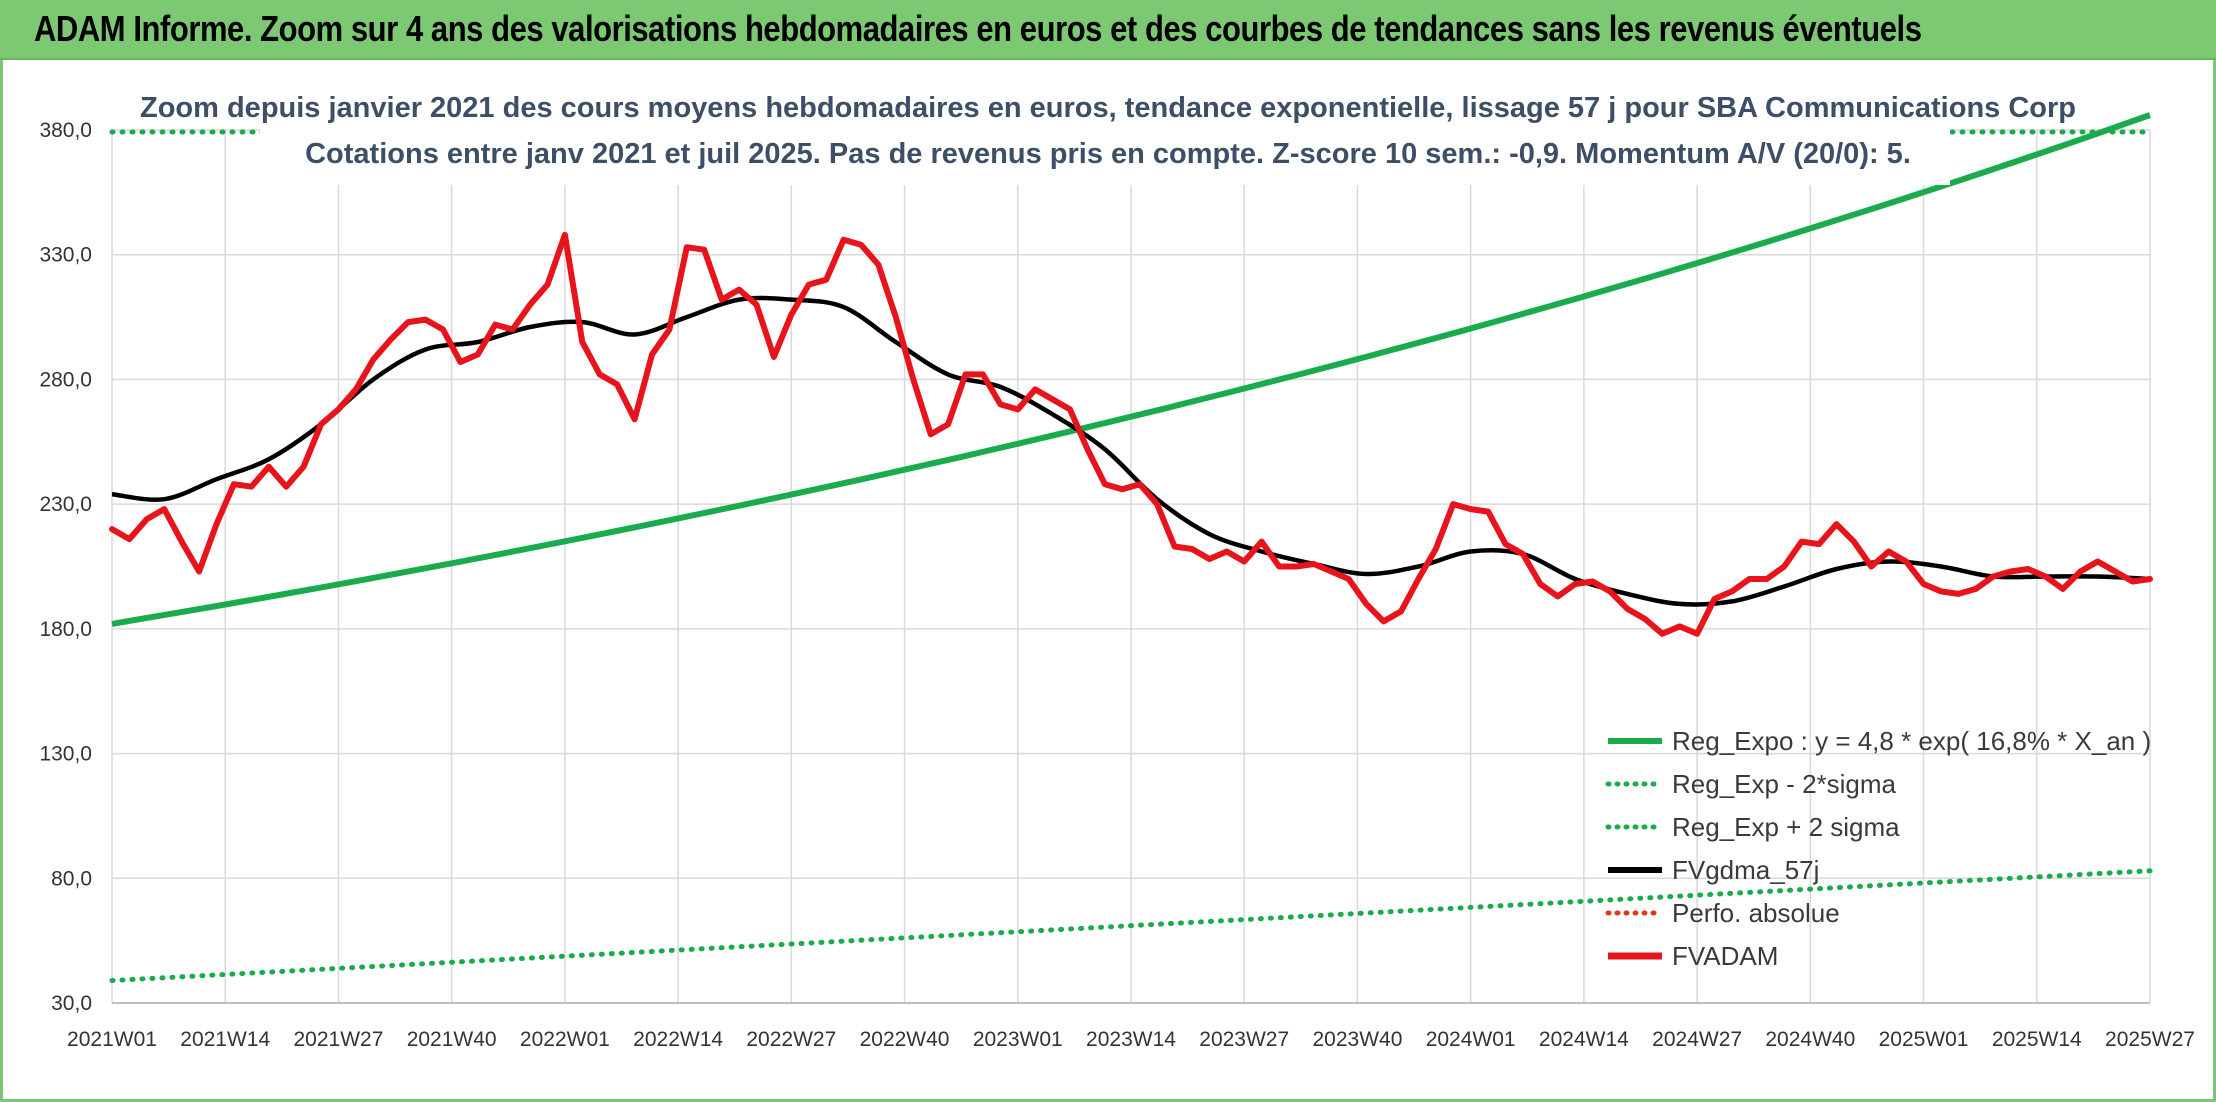 The width and height of the screenshot is (2216, 1102). I want to click on legend-label: Reg_Expo : y = 4,8 * exp( 16,8% * X_an ), so click(1911, 741).